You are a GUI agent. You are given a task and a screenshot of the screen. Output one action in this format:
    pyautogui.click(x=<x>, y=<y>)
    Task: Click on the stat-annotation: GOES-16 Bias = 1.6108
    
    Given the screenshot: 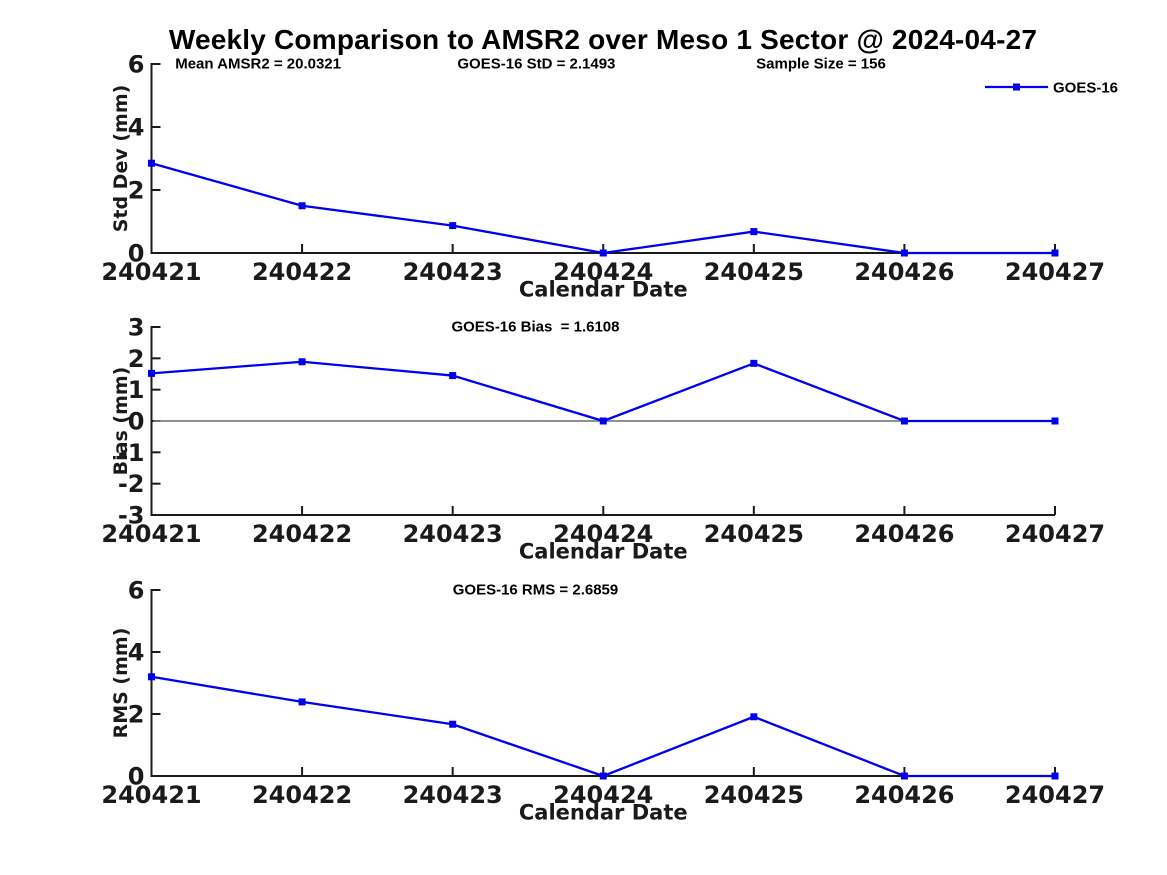 What is the action you would take?
    pyautogui.click(x=535, y=327)
    